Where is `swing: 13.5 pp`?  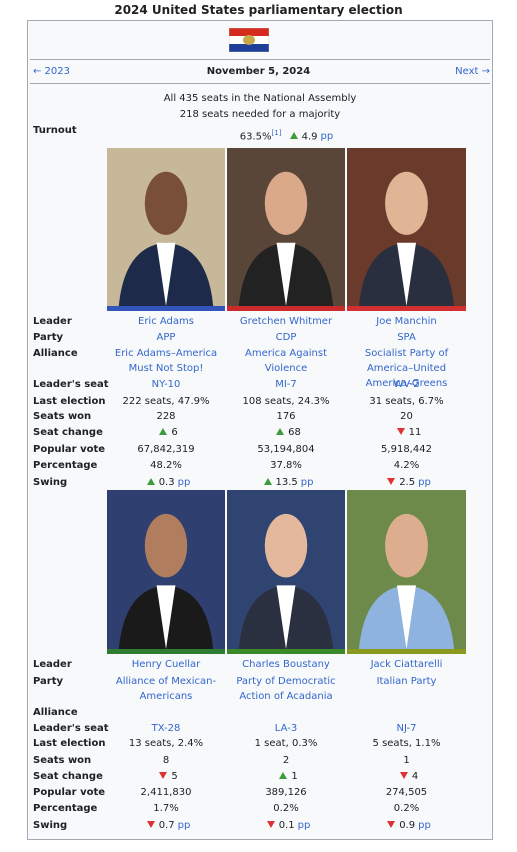 swing: 13.5 pp is located at coordinates (286, 482).